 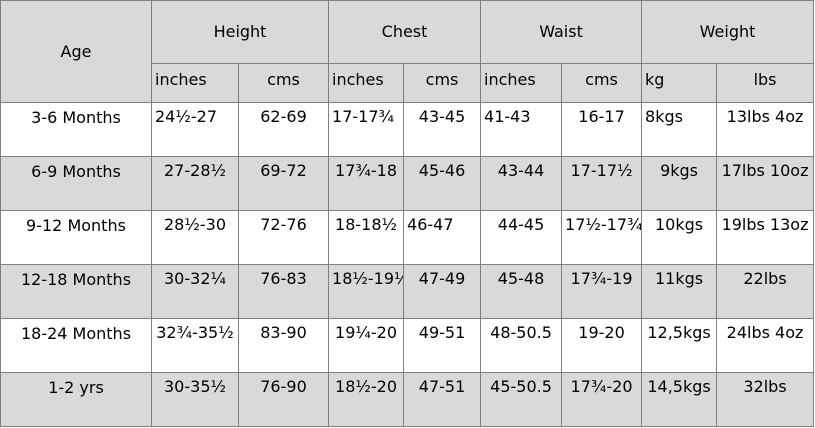 I want to click on table-cell: 76-83, so click(x=283, y=291).